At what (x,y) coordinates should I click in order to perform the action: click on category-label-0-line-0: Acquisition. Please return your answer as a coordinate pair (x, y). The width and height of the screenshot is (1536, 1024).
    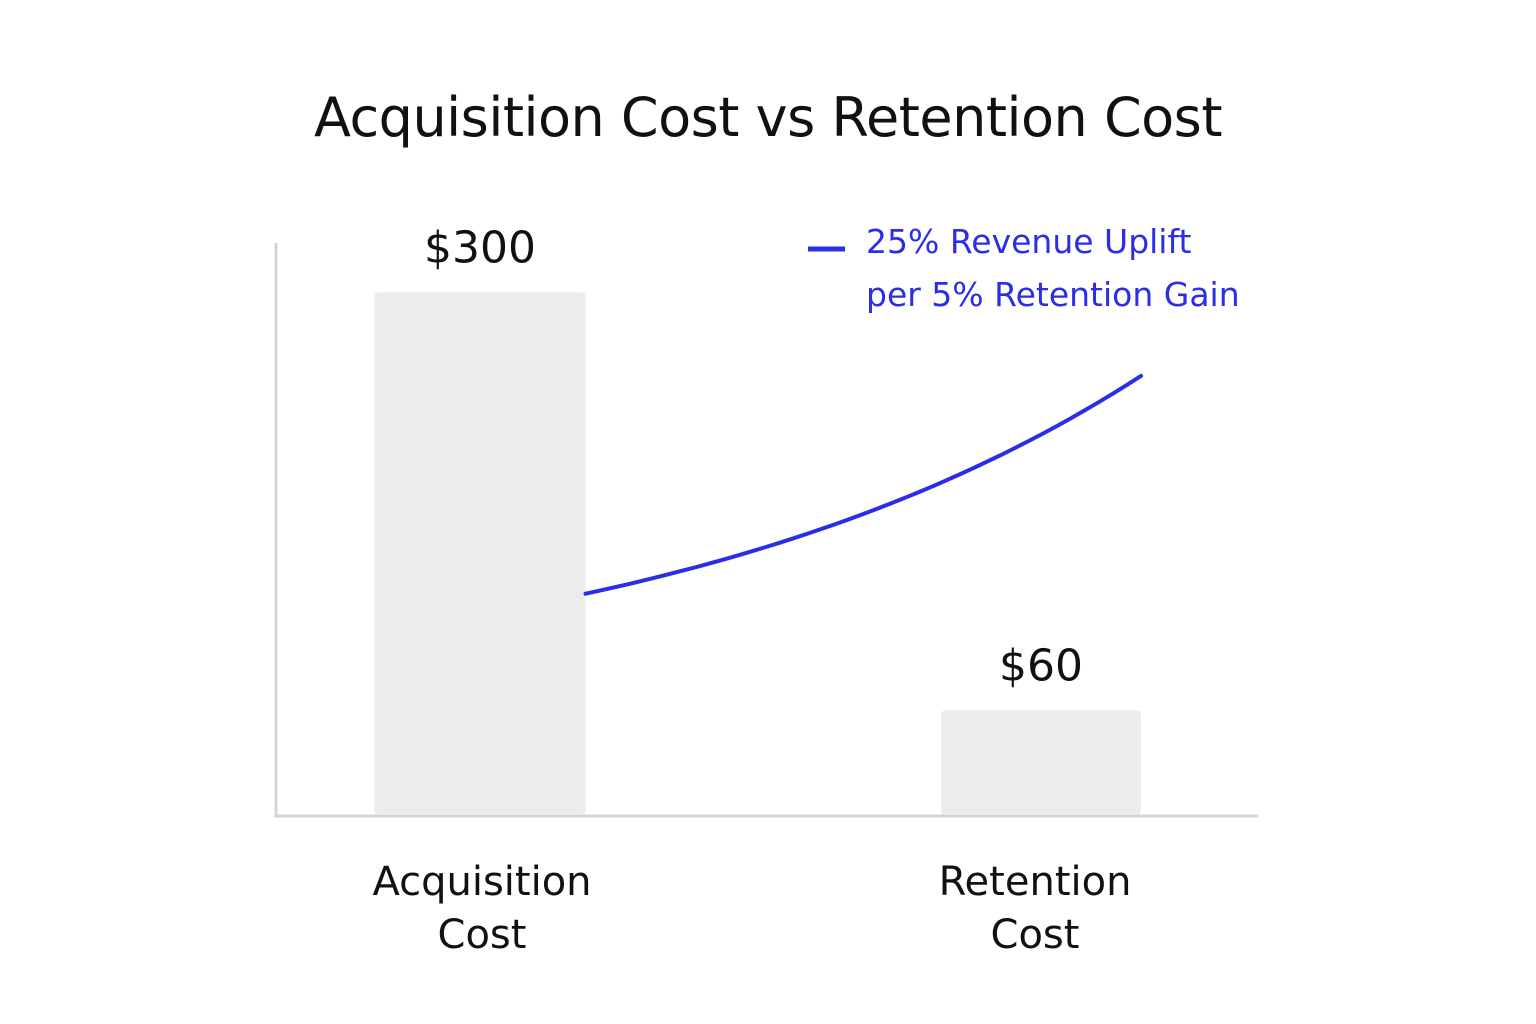
    Looking at the image, I should click on (481, 882).